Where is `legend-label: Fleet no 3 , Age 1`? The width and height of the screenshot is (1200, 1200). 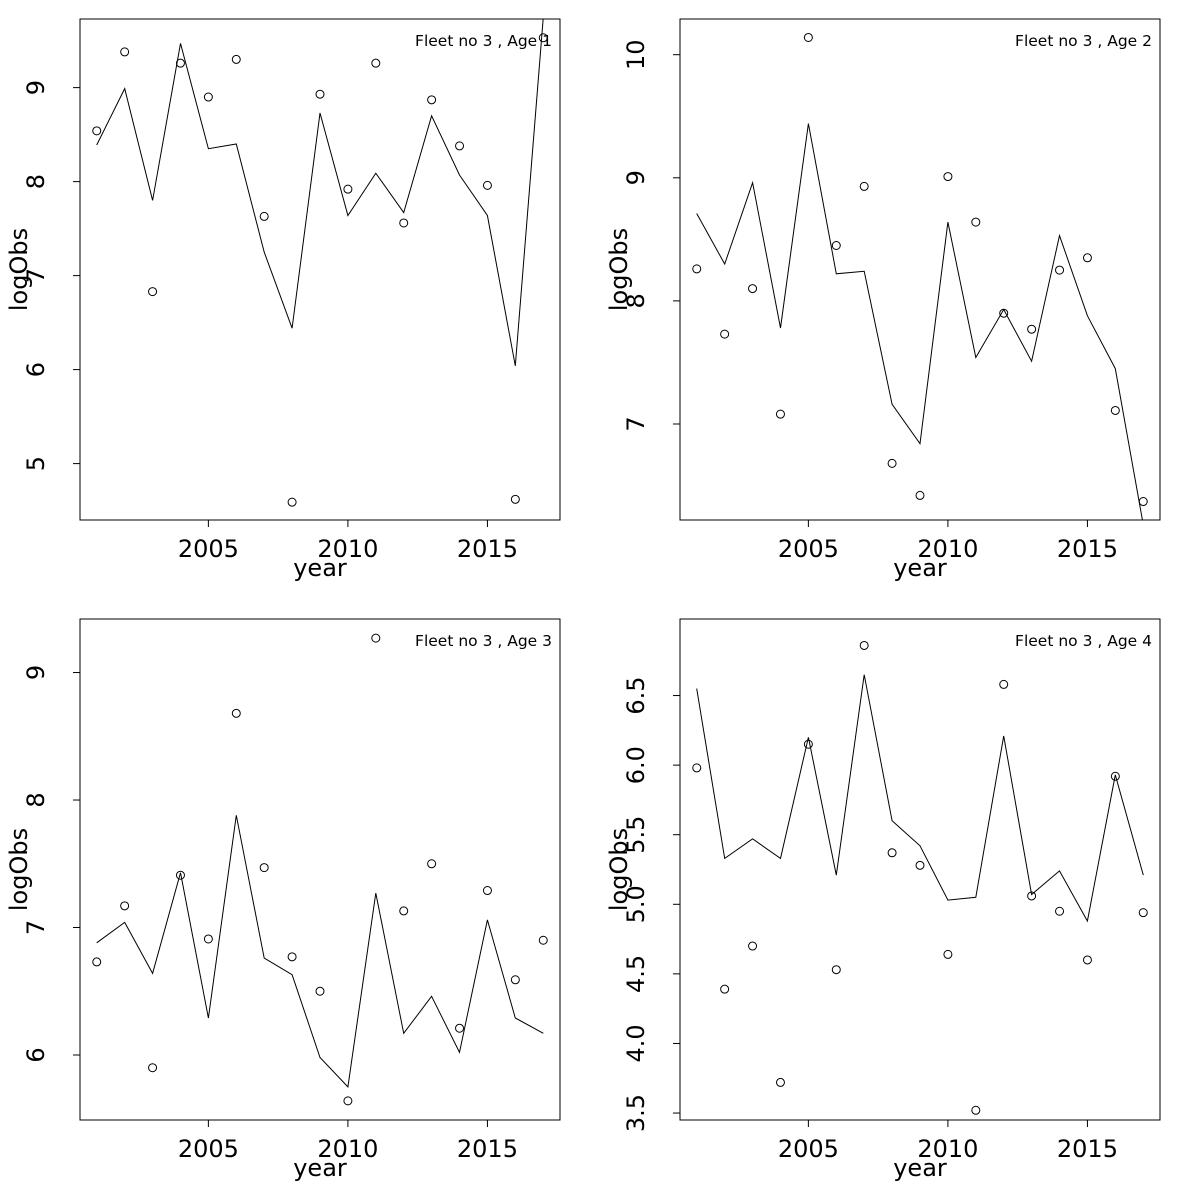 legend-label: Fleet no 3 , Age 1 is located at coordinates (483, 41).